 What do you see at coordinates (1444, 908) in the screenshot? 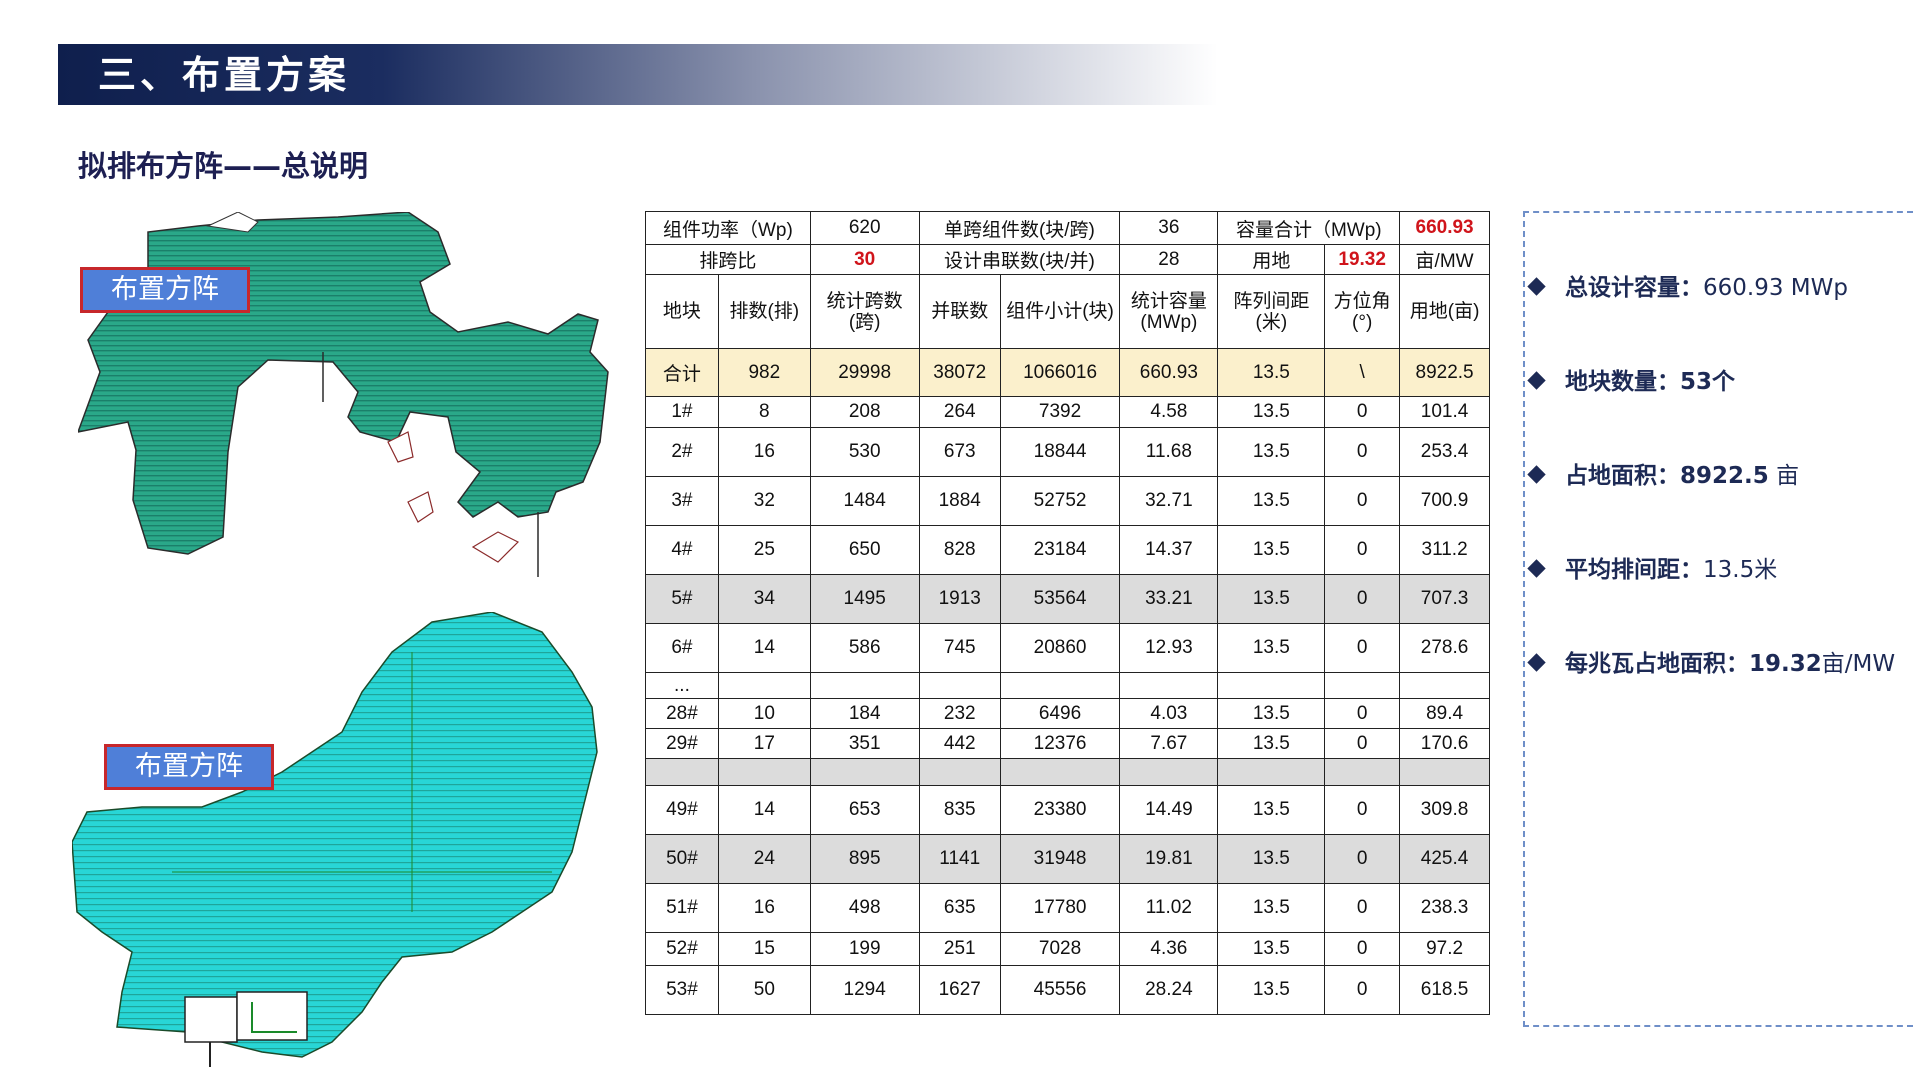
I see `table-cell: 238.3` at bounding box center [1444, 908].